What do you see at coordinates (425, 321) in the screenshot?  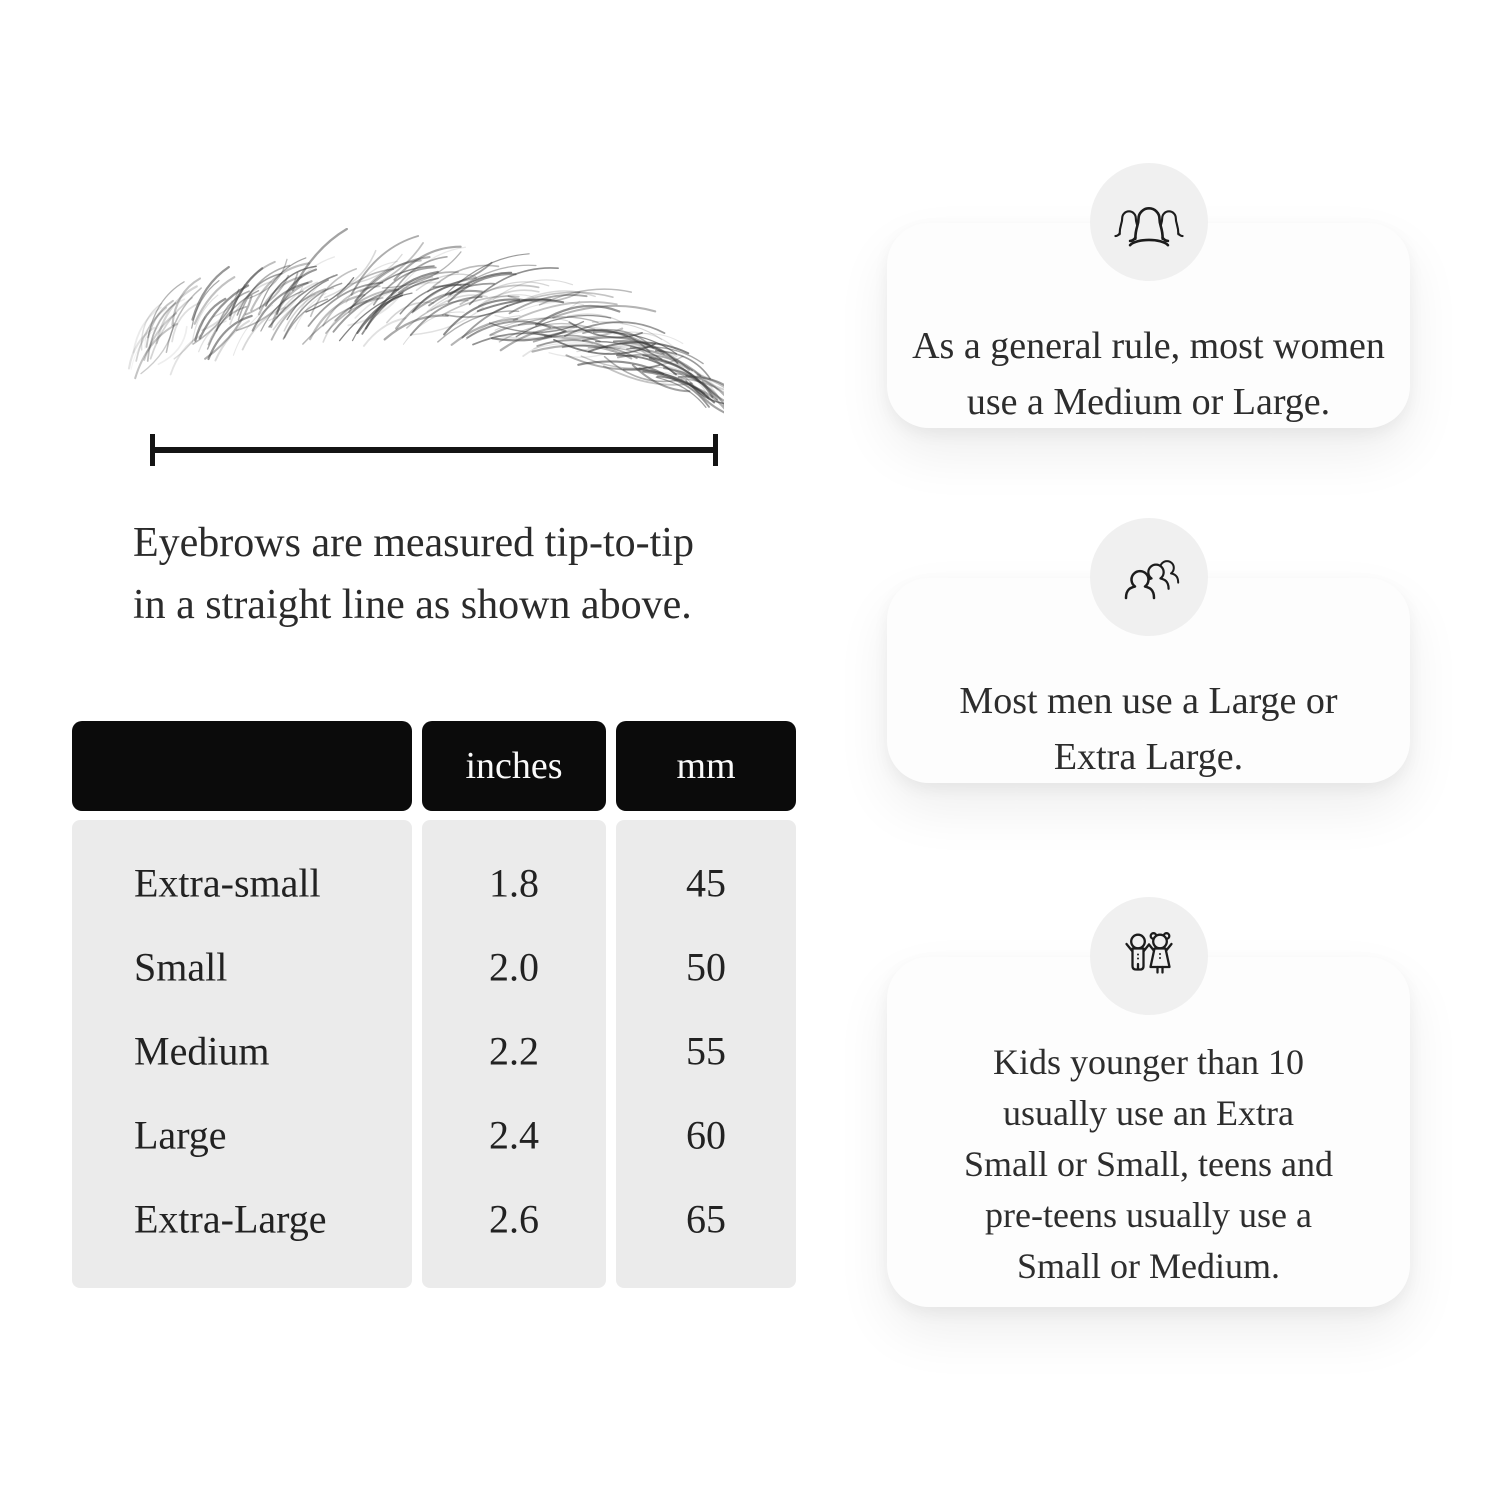 I see `eyebrow-illustration` at bounding box center [425, 321].